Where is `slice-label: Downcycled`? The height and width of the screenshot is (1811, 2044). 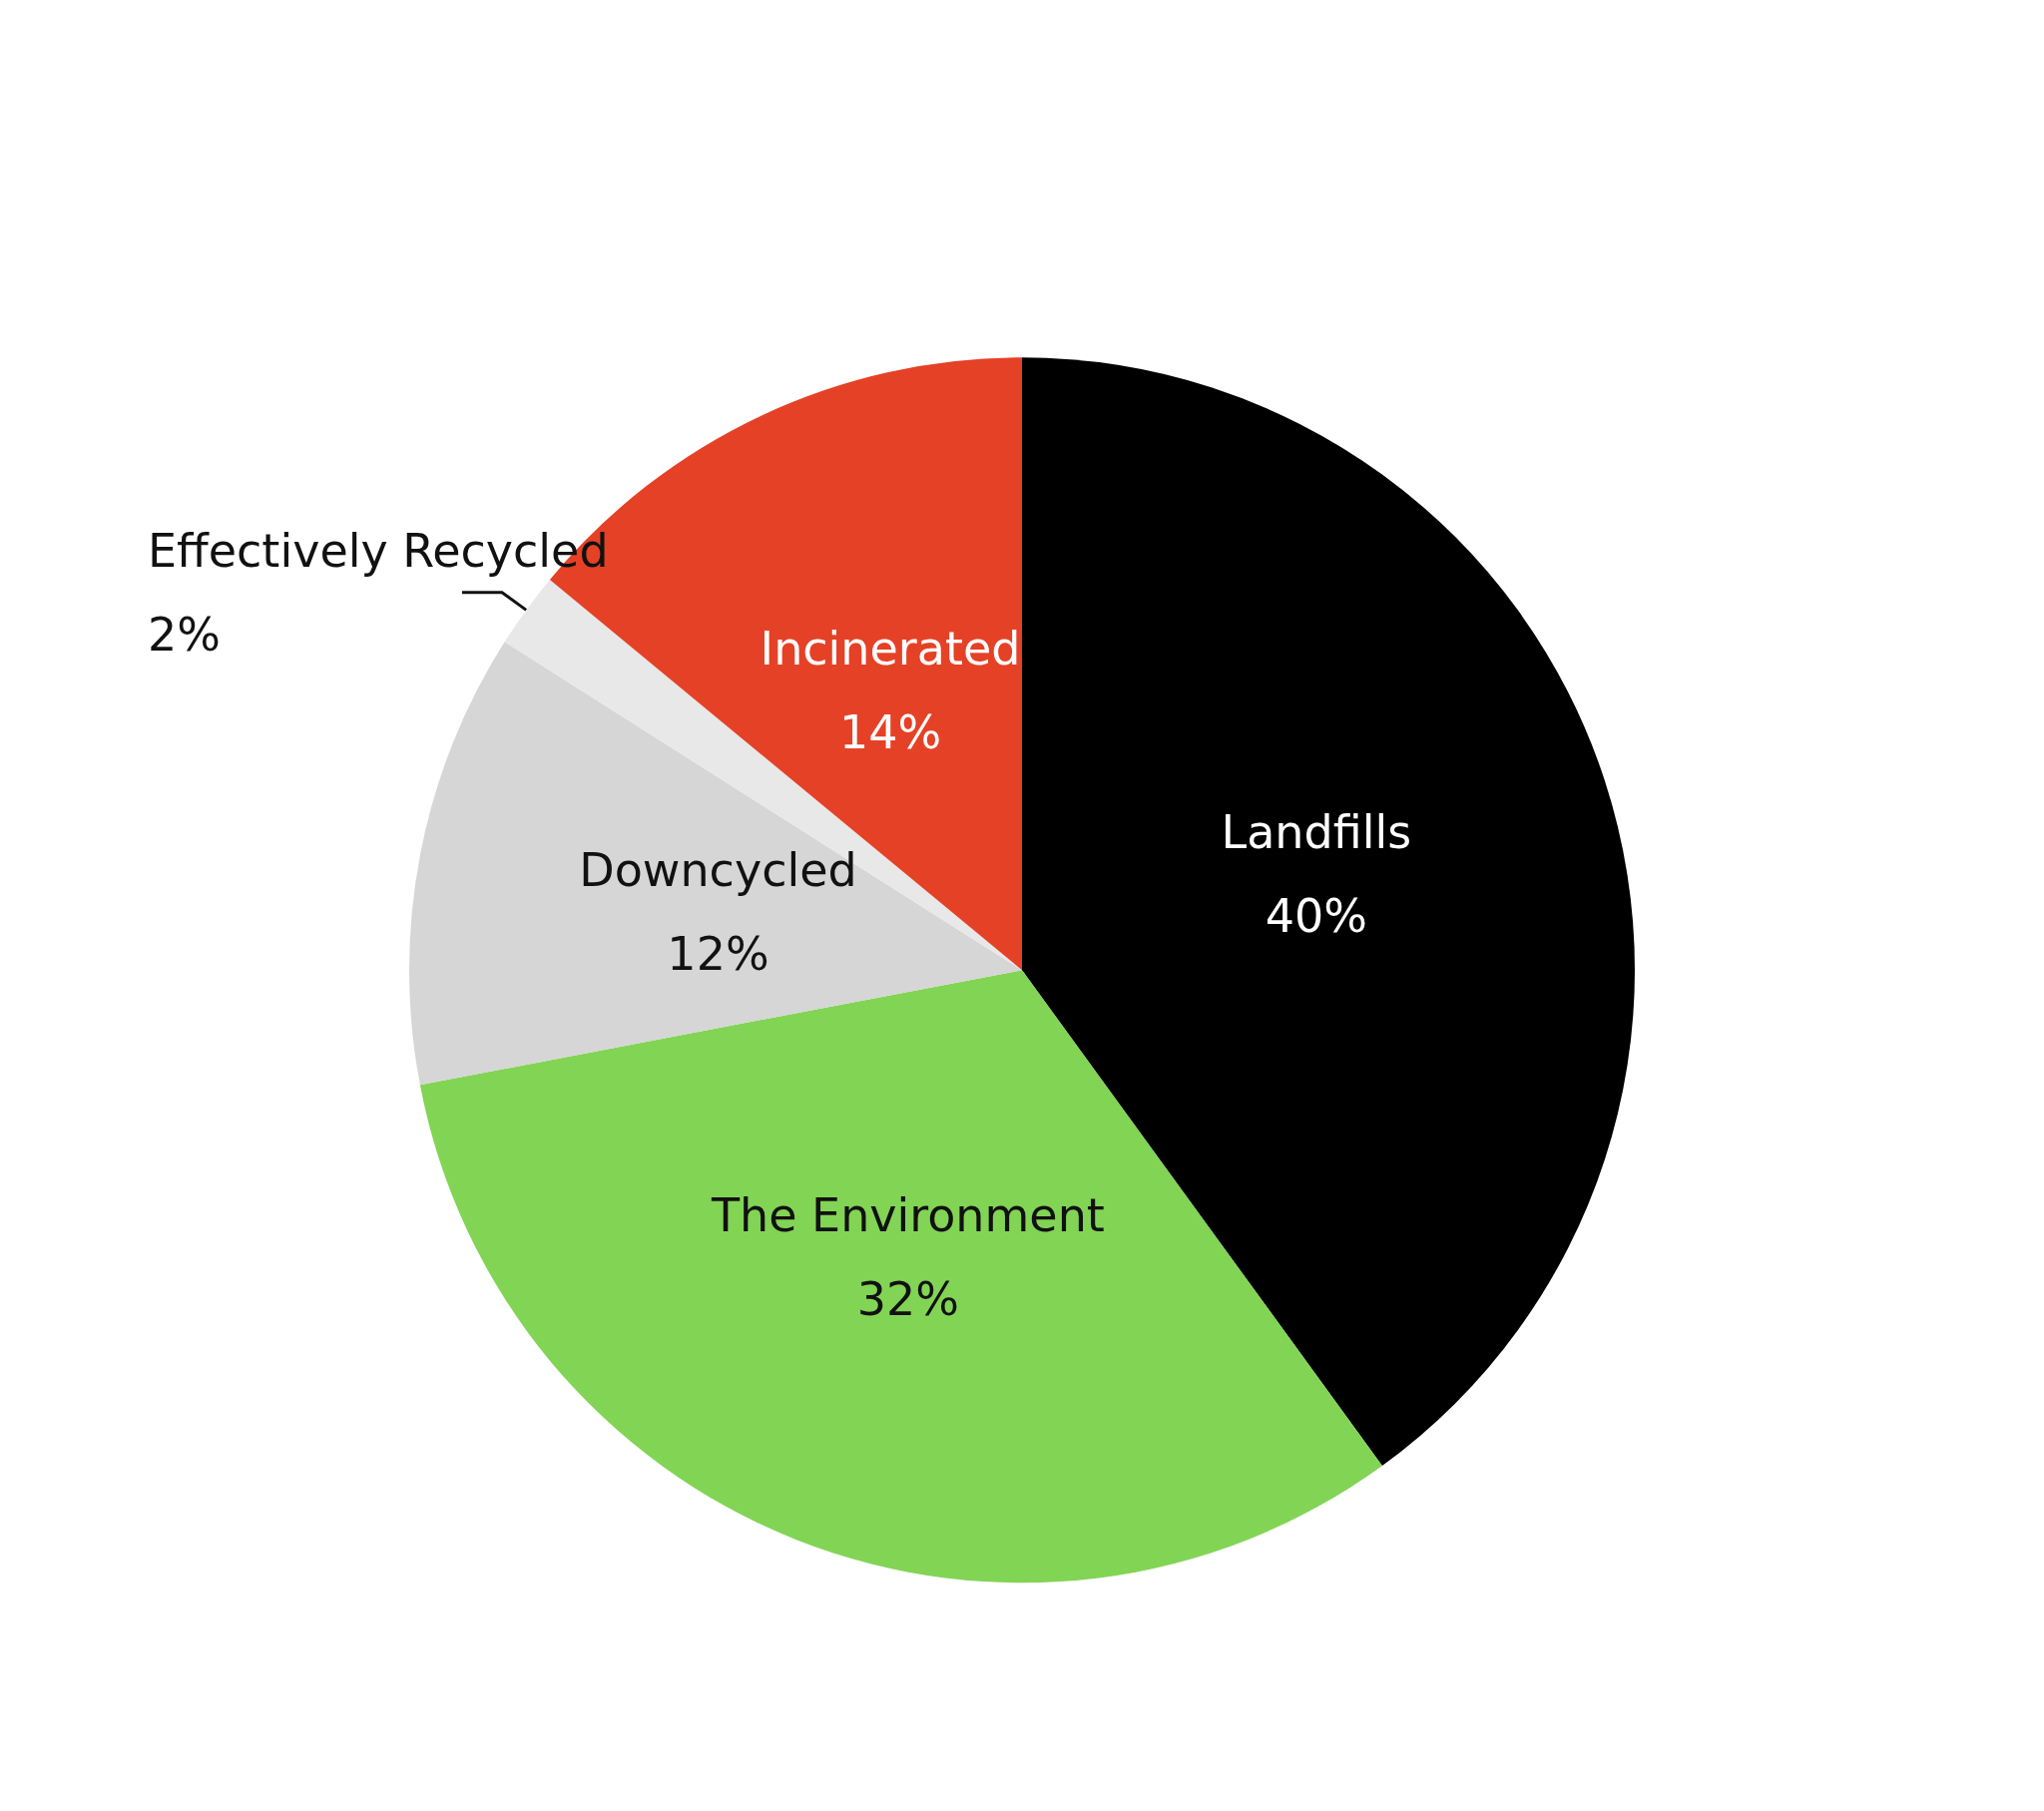 slice-label: Downcycled is located at coordinates (718, 870).